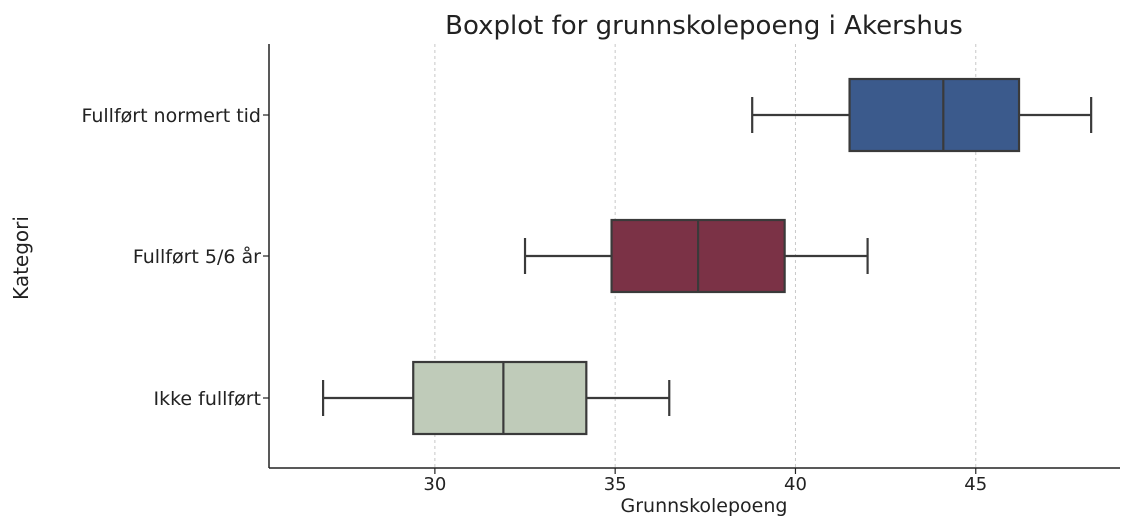 The image size is (1134, 518). What do you see at coordinates (795, 484) in the screenshot?
I see `x-tick-label: 40` at bounding box center [795, 484].